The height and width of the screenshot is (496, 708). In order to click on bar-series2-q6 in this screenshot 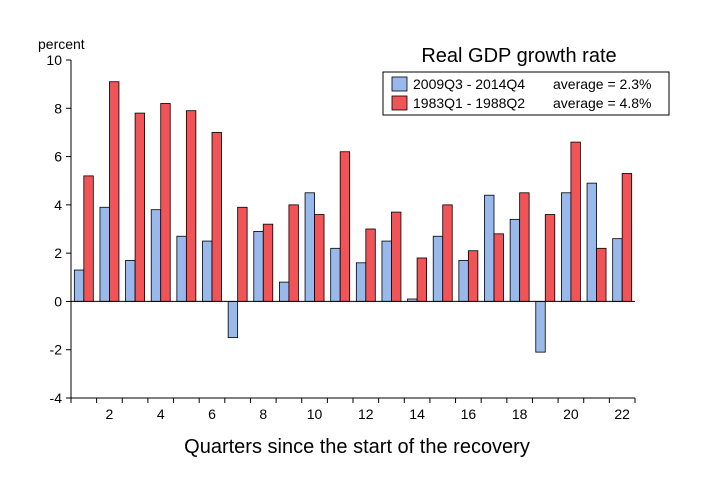, I will do `click(216, 217)`.